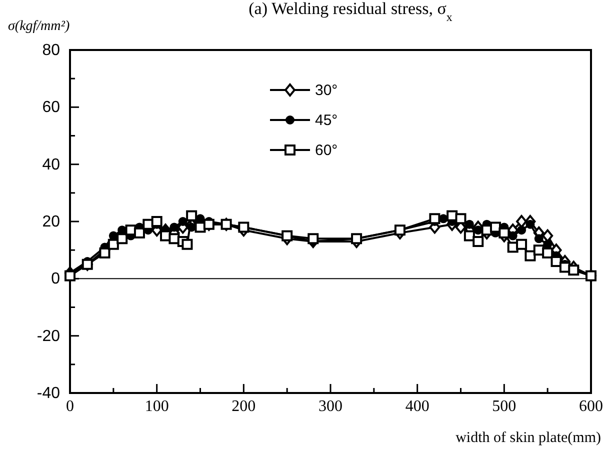 The image size is (608, 456). What do you see at coordinates (326, 150) in the screenshot?
I see `legend-label: 60°` at bounding box center [326, 150].